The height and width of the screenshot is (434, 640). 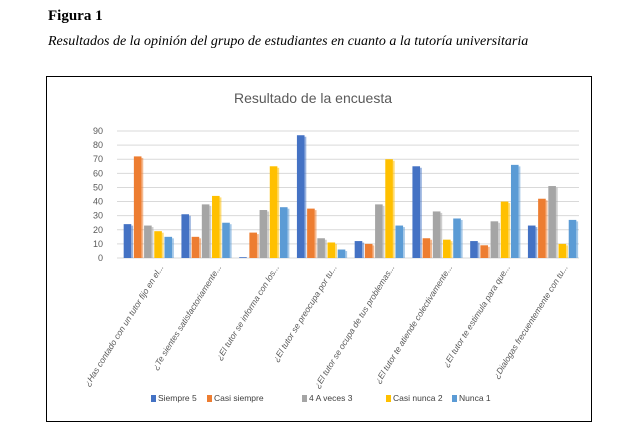 What do you see at coordinates (313, 98) in the screenshot?
I see `chart-title: Resultado de la encuesta` at bounding box center [313, 98].